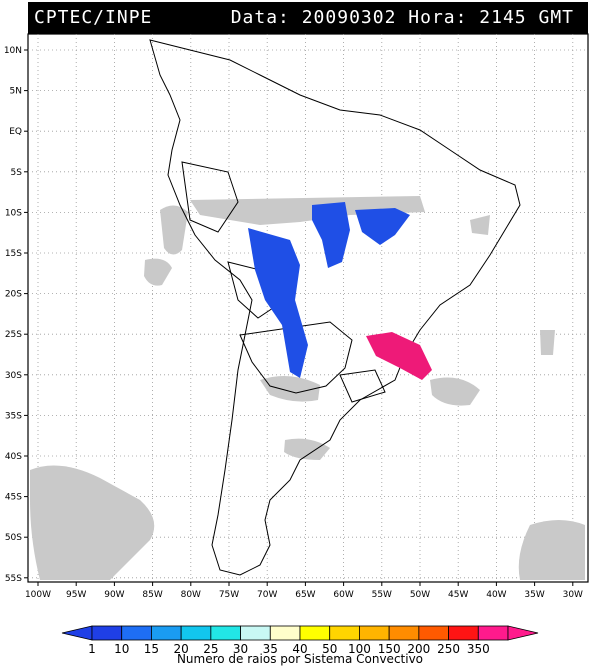  Describe the element at coordinates (13, 335) in the screenshot. I see `lat-label: 25S` at that location.